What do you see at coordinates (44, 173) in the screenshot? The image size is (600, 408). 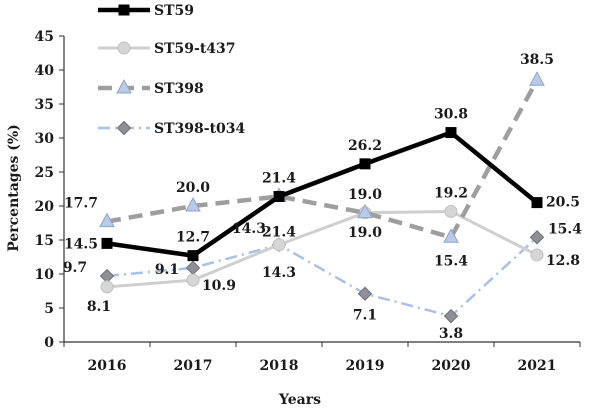 I see `y-tick-label: 25` at bounding box center [44, 173].